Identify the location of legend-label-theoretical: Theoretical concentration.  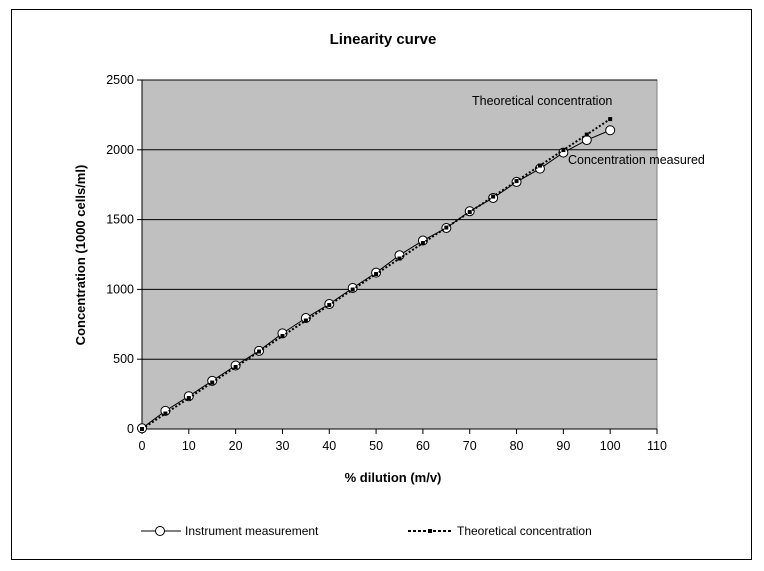
(524, 531).